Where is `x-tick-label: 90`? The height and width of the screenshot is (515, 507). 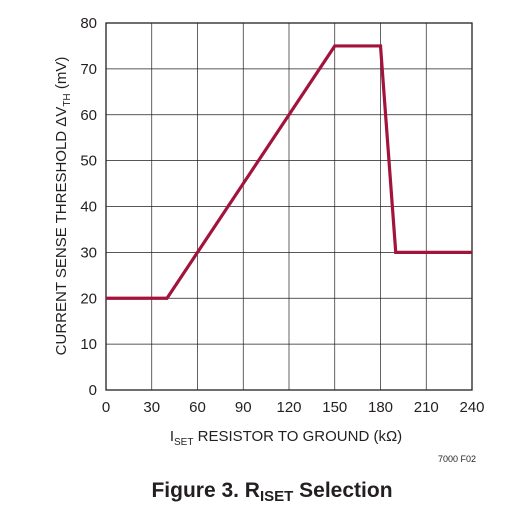 x-tick-label: 90 is located at coordinates (243, 407).